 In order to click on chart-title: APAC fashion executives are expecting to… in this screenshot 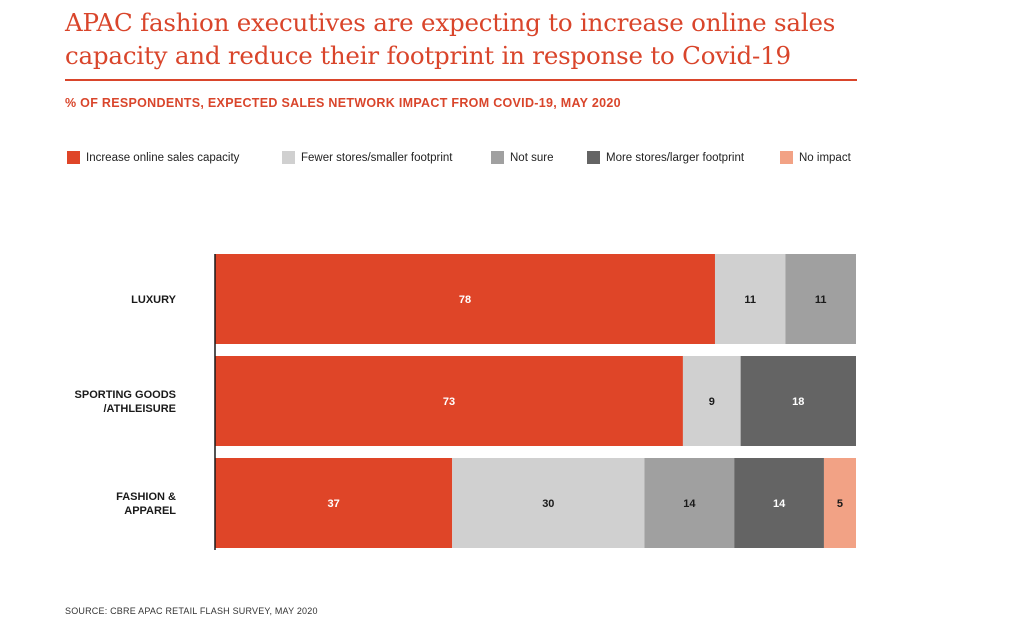, I will do `click(450, 39)`.